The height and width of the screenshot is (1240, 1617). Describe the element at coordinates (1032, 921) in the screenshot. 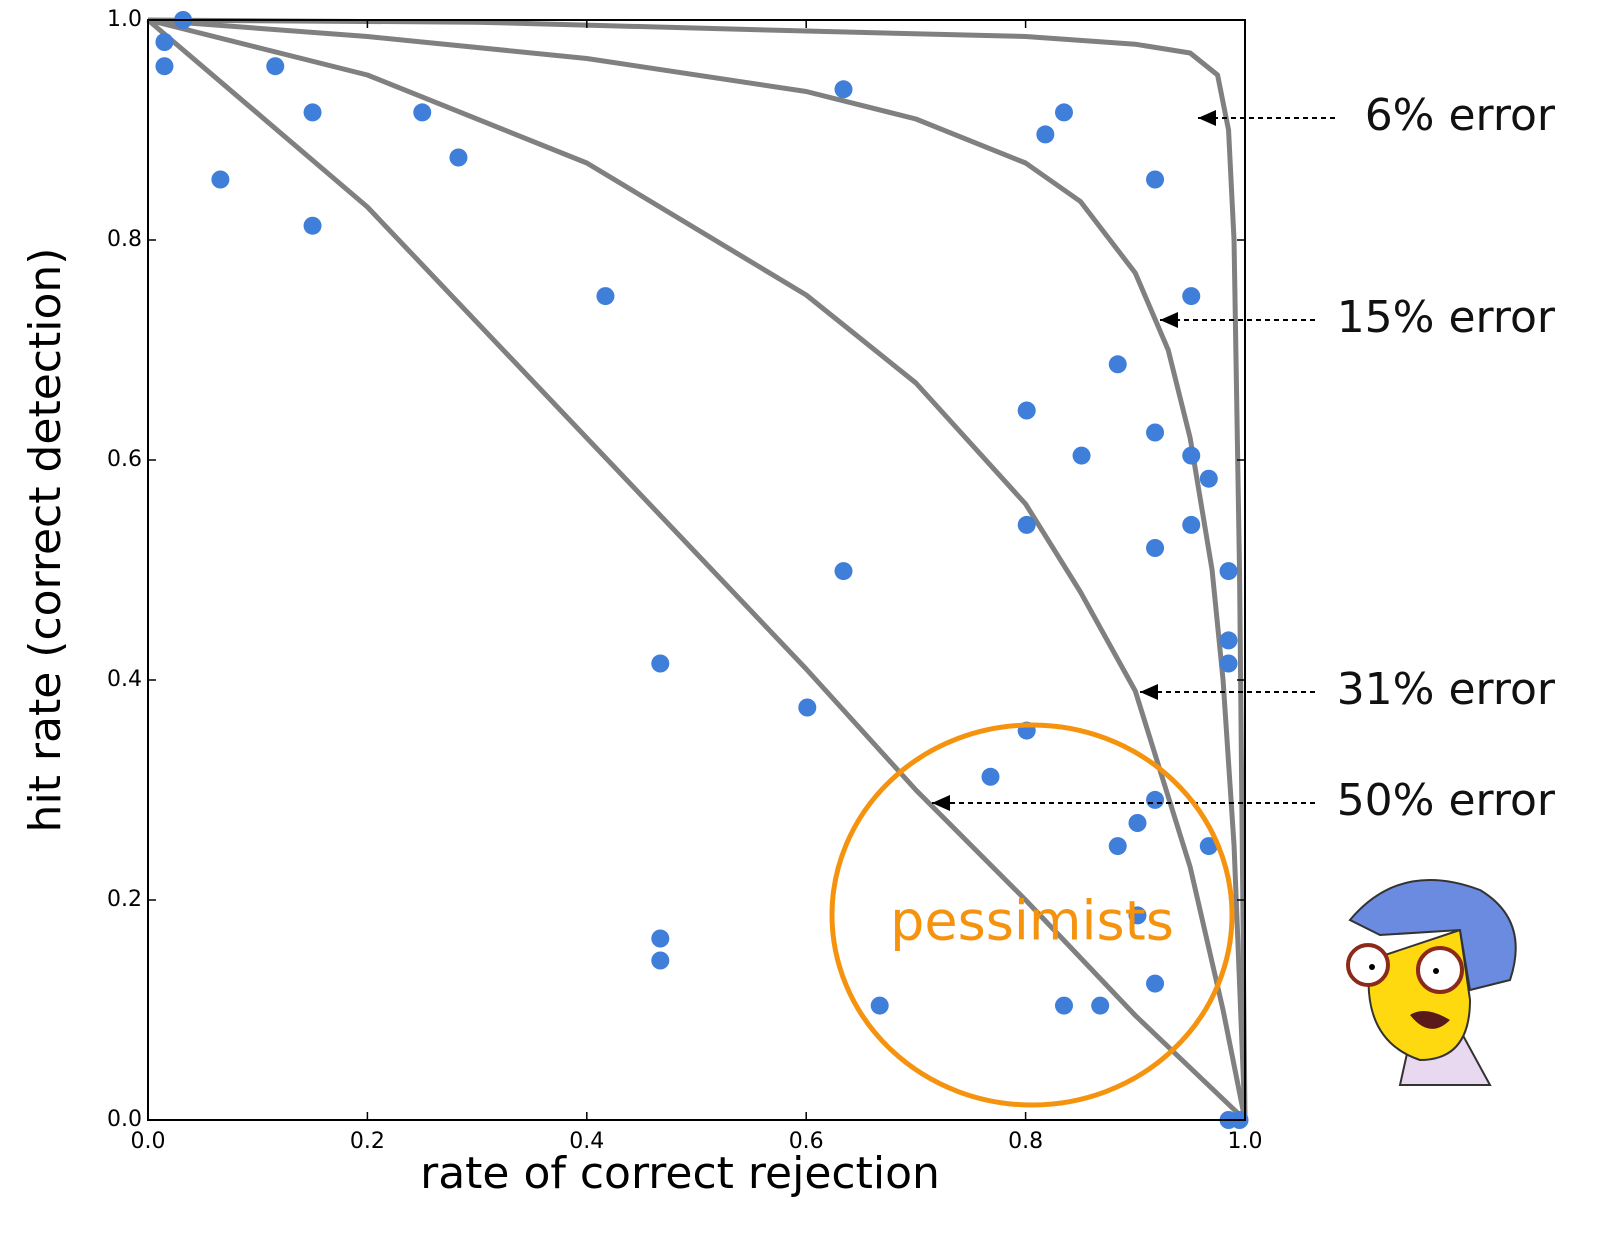

I see `highlight-label: pessimists` at that location.